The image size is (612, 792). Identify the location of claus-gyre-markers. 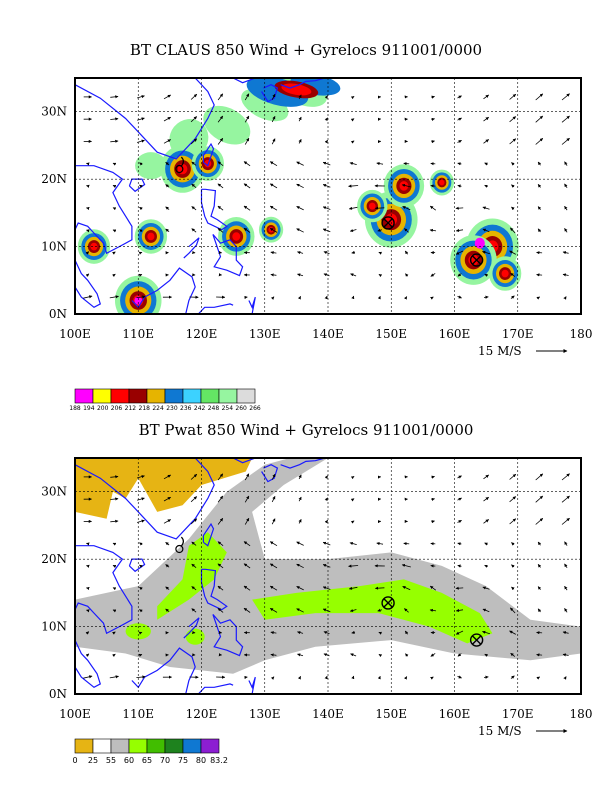
(329, 211).